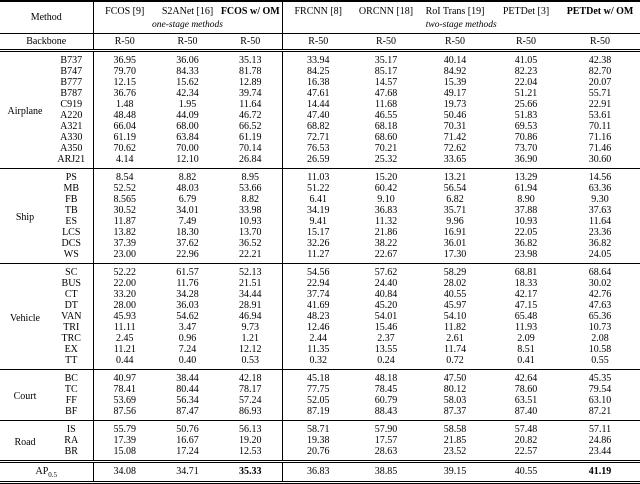  I want to click on value-cell: 2.08, so click(600, 338).